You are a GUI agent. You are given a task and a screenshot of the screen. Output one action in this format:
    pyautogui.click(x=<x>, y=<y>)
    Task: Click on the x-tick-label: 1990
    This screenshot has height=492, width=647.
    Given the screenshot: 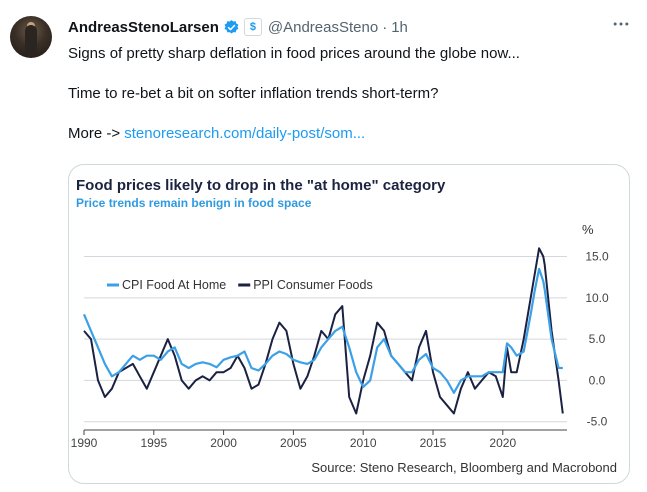 What is the action you would take?
    pyautogui.click(x=84, y=443)
    